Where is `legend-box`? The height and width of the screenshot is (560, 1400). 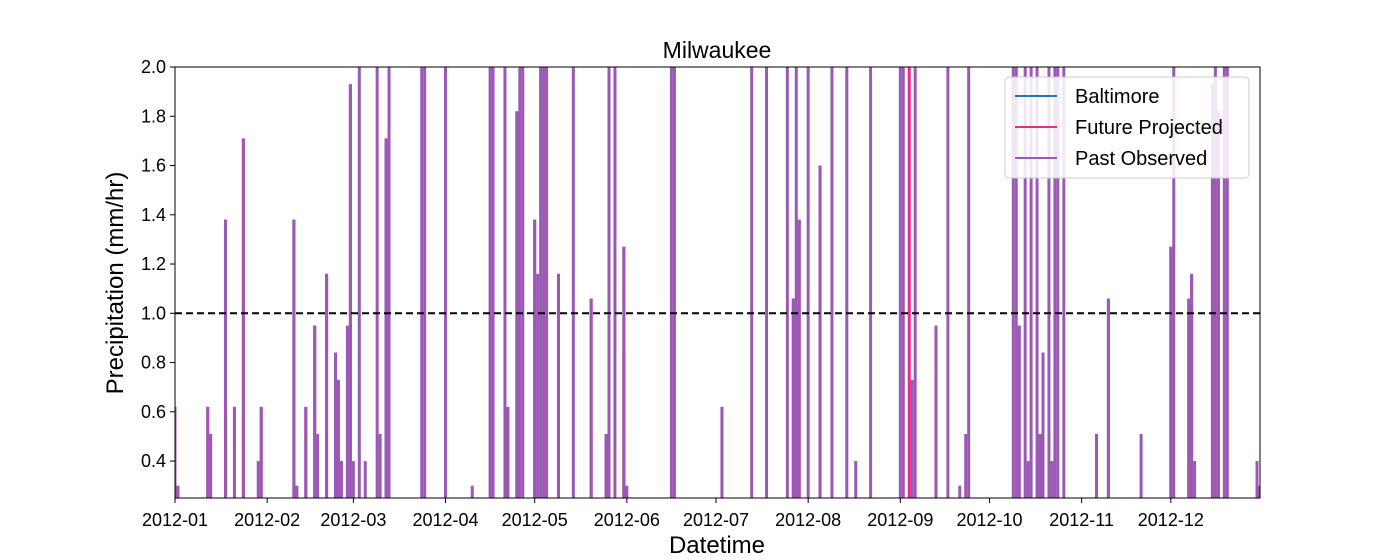 legend-box is located at coordinates (1127, 127).